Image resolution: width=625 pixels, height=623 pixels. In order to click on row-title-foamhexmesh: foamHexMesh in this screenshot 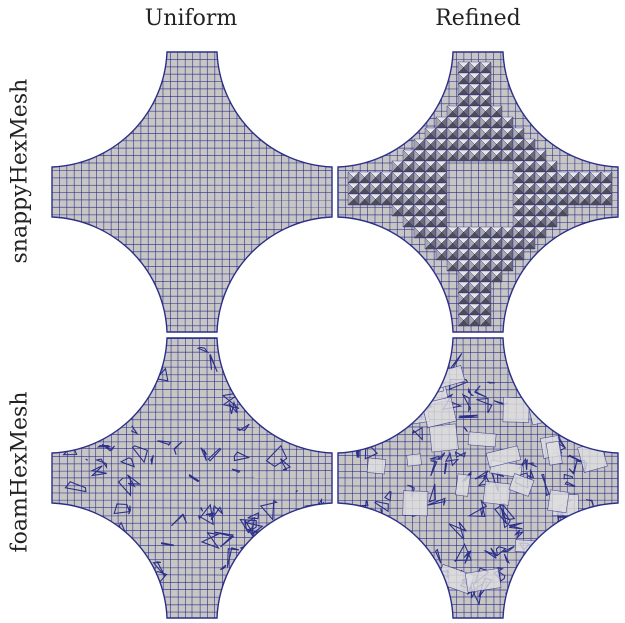, I will do `click(20, 478)`.